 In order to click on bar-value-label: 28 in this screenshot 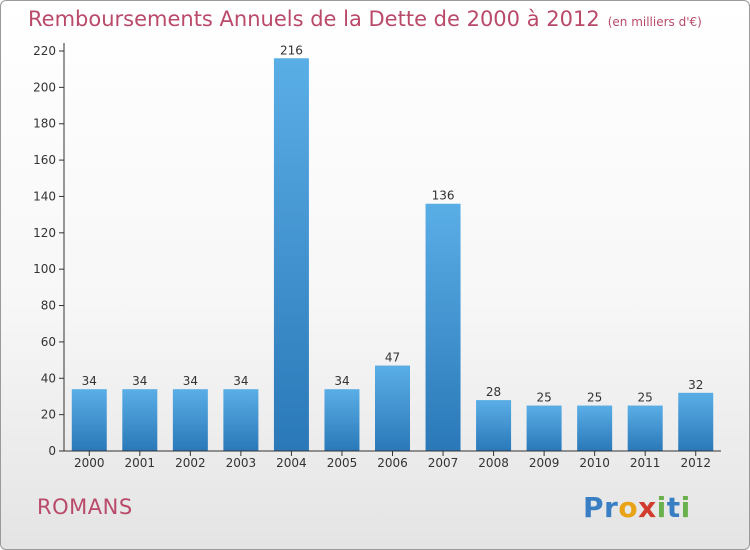, I will do `click(493, 392)`.